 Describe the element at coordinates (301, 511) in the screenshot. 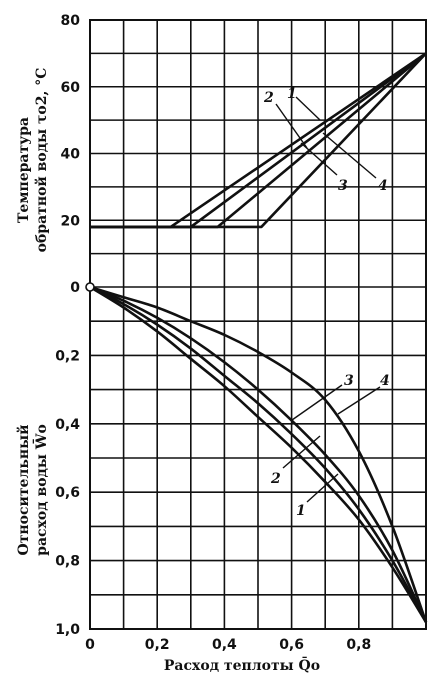

I see `callout-lower-1: 1` at that location.